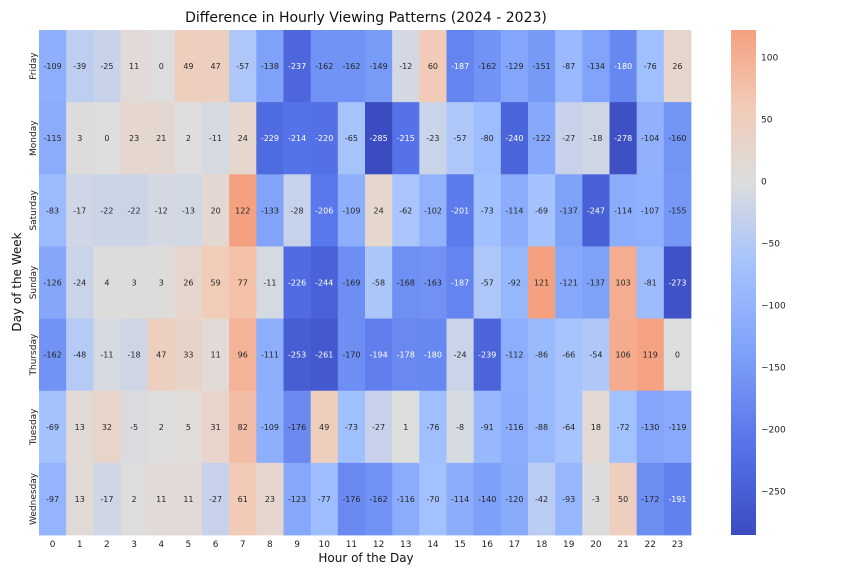  I want to click on cell-value-label: -28, so click(297, 210).